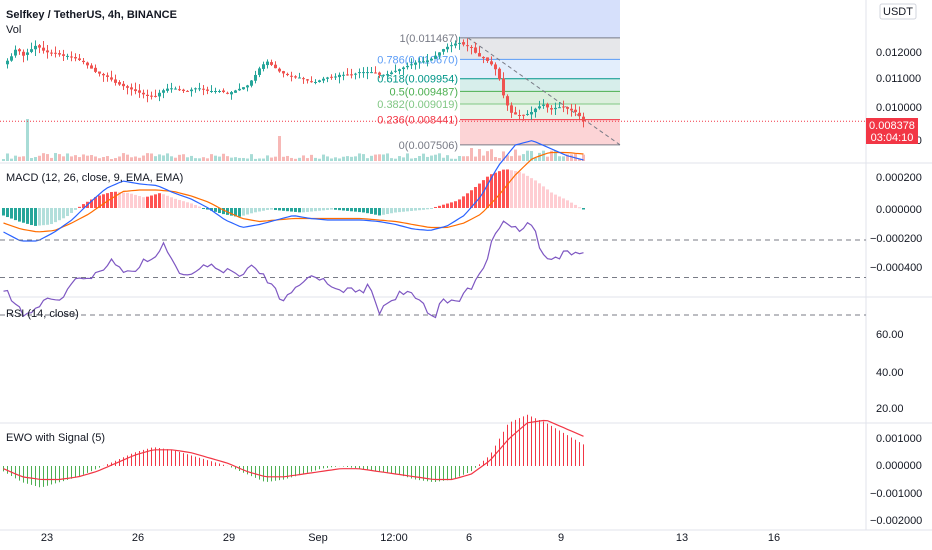  What do you see at coordinates (91, 15) in the screenshot?
I see `chart-title: Selfkey / TetherUS, 4h, BINANCE` at bounding box center [91, 15].